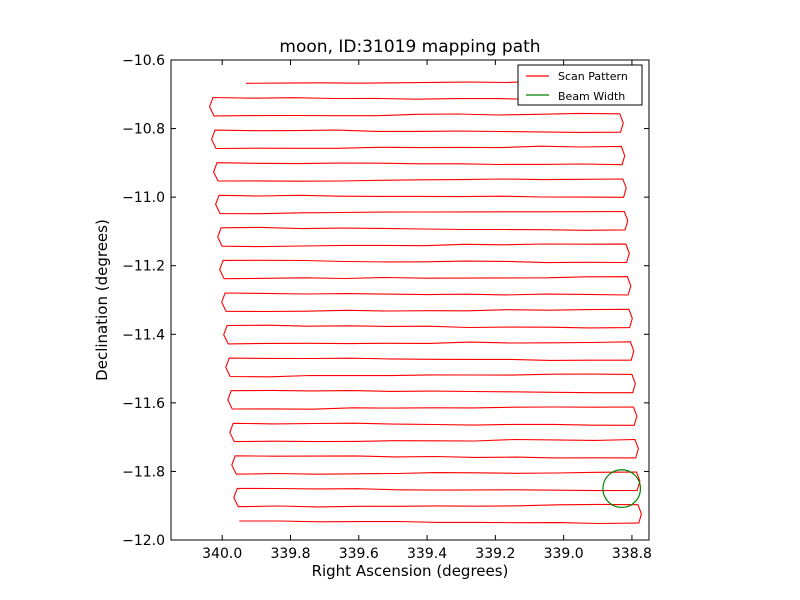  What do you see at coordinates (143, 404) in the screenshot?
I see `y-tick-label: −11.6` at bounding box center [143, 404].